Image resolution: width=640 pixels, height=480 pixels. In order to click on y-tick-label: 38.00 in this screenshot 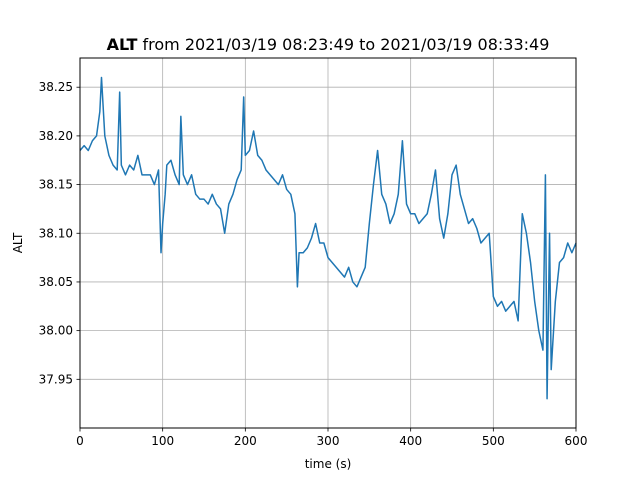, I will do `click(56, 331)`.